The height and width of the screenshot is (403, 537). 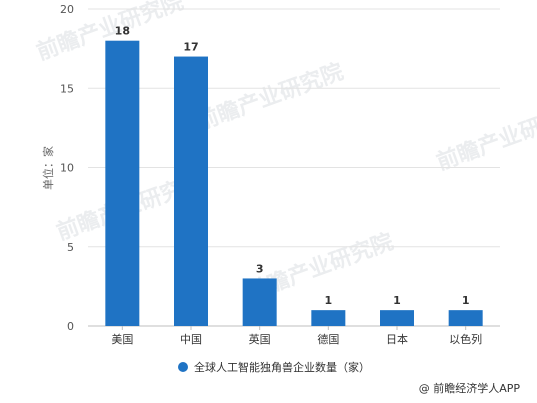 I want to click on legend-label: 全球人工智能独角兽企业数量（家）, so click(x=282, y=367).